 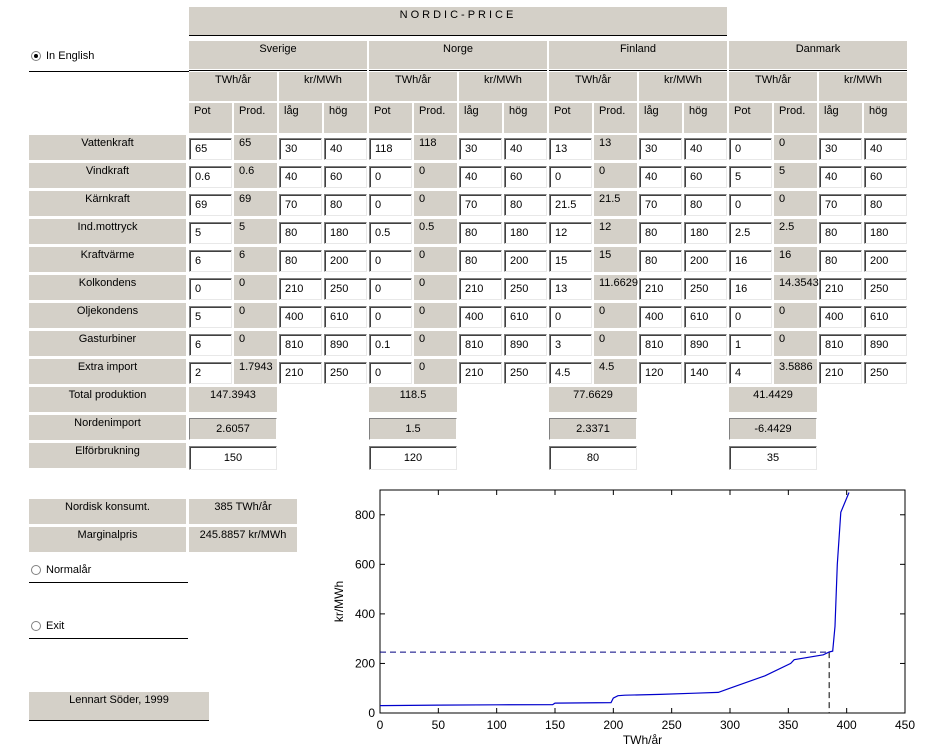 What do you see at coordinates (210, 373) in the screenshot?
I see `pot-input: 2` at bounding box center [210, 373].